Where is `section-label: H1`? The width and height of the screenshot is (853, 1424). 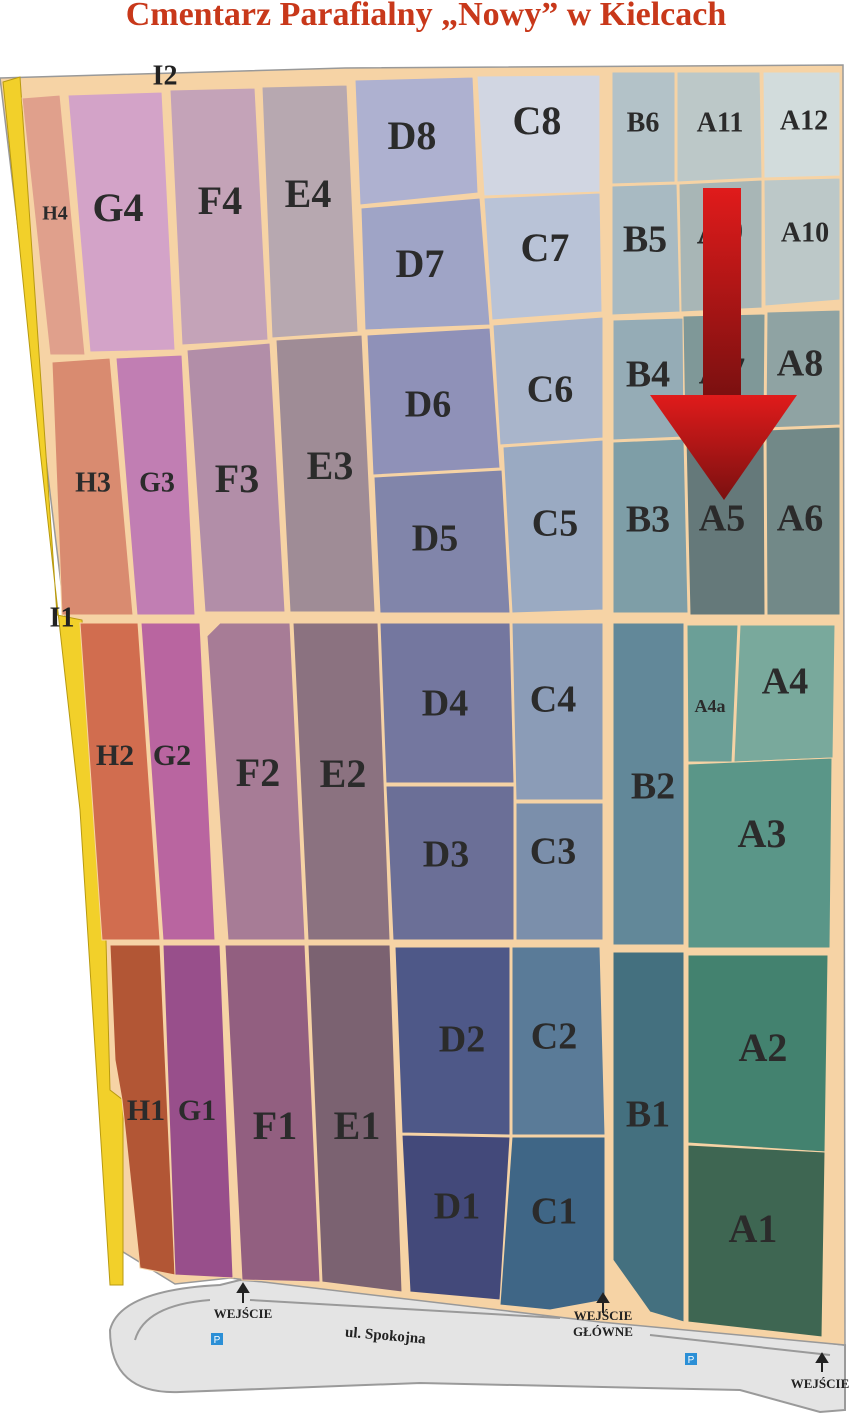 section-label: H1 is located at coordinates (146, 1110).